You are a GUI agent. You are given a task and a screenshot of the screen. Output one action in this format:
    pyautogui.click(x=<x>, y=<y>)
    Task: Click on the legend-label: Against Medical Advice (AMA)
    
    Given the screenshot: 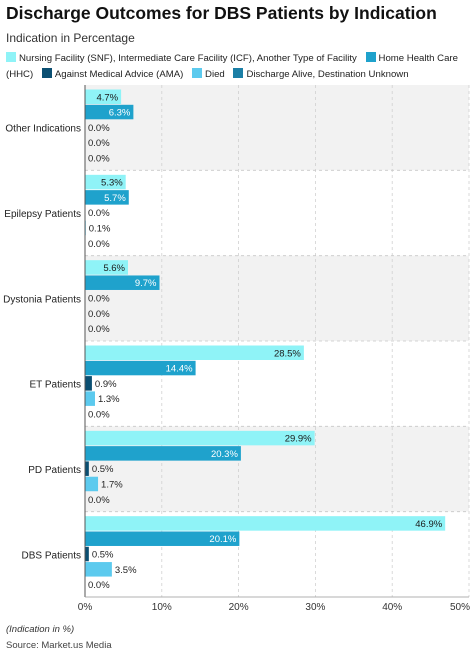 What is the action you would take?
    pyautogui.click(x=119, y=74)
    